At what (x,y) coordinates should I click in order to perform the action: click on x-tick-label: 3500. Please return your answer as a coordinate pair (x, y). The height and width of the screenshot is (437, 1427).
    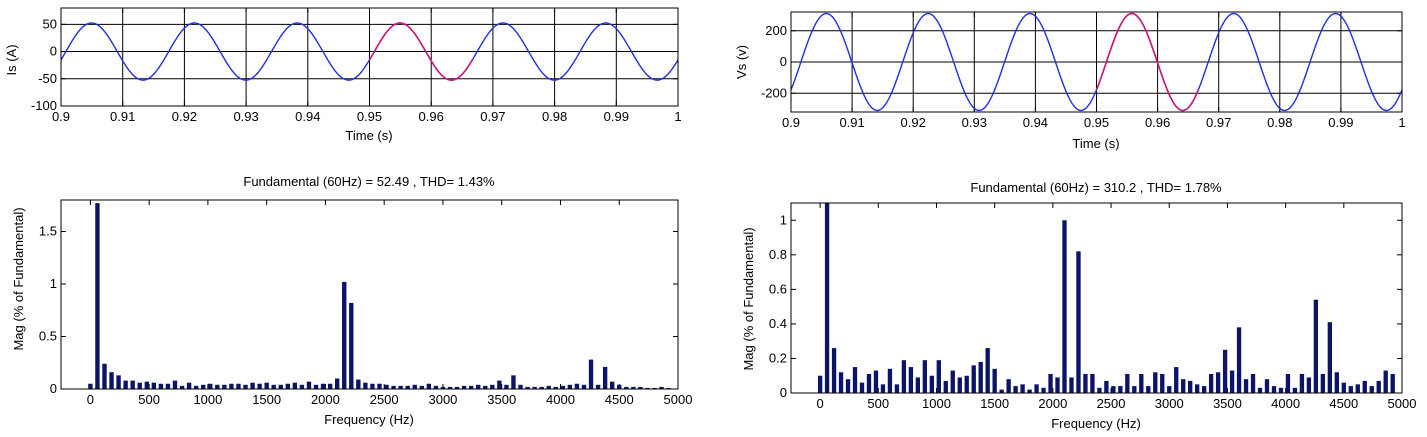
    Looking at the image, I should click on (501, 399).